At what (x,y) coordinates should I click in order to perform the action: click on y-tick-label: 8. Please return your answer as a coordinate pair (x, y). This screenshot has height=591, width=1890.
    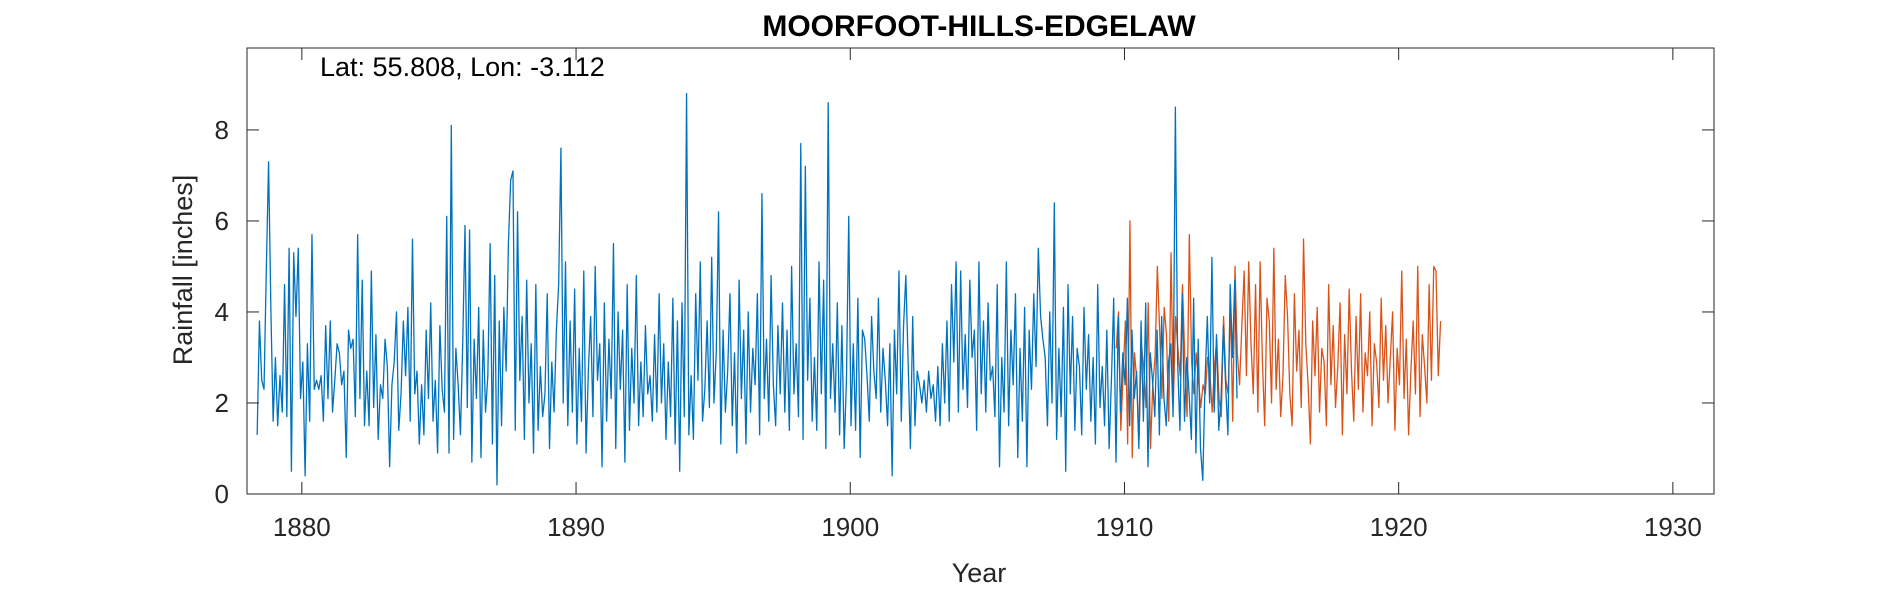
    Looking at the image, I should click on (222, 130).